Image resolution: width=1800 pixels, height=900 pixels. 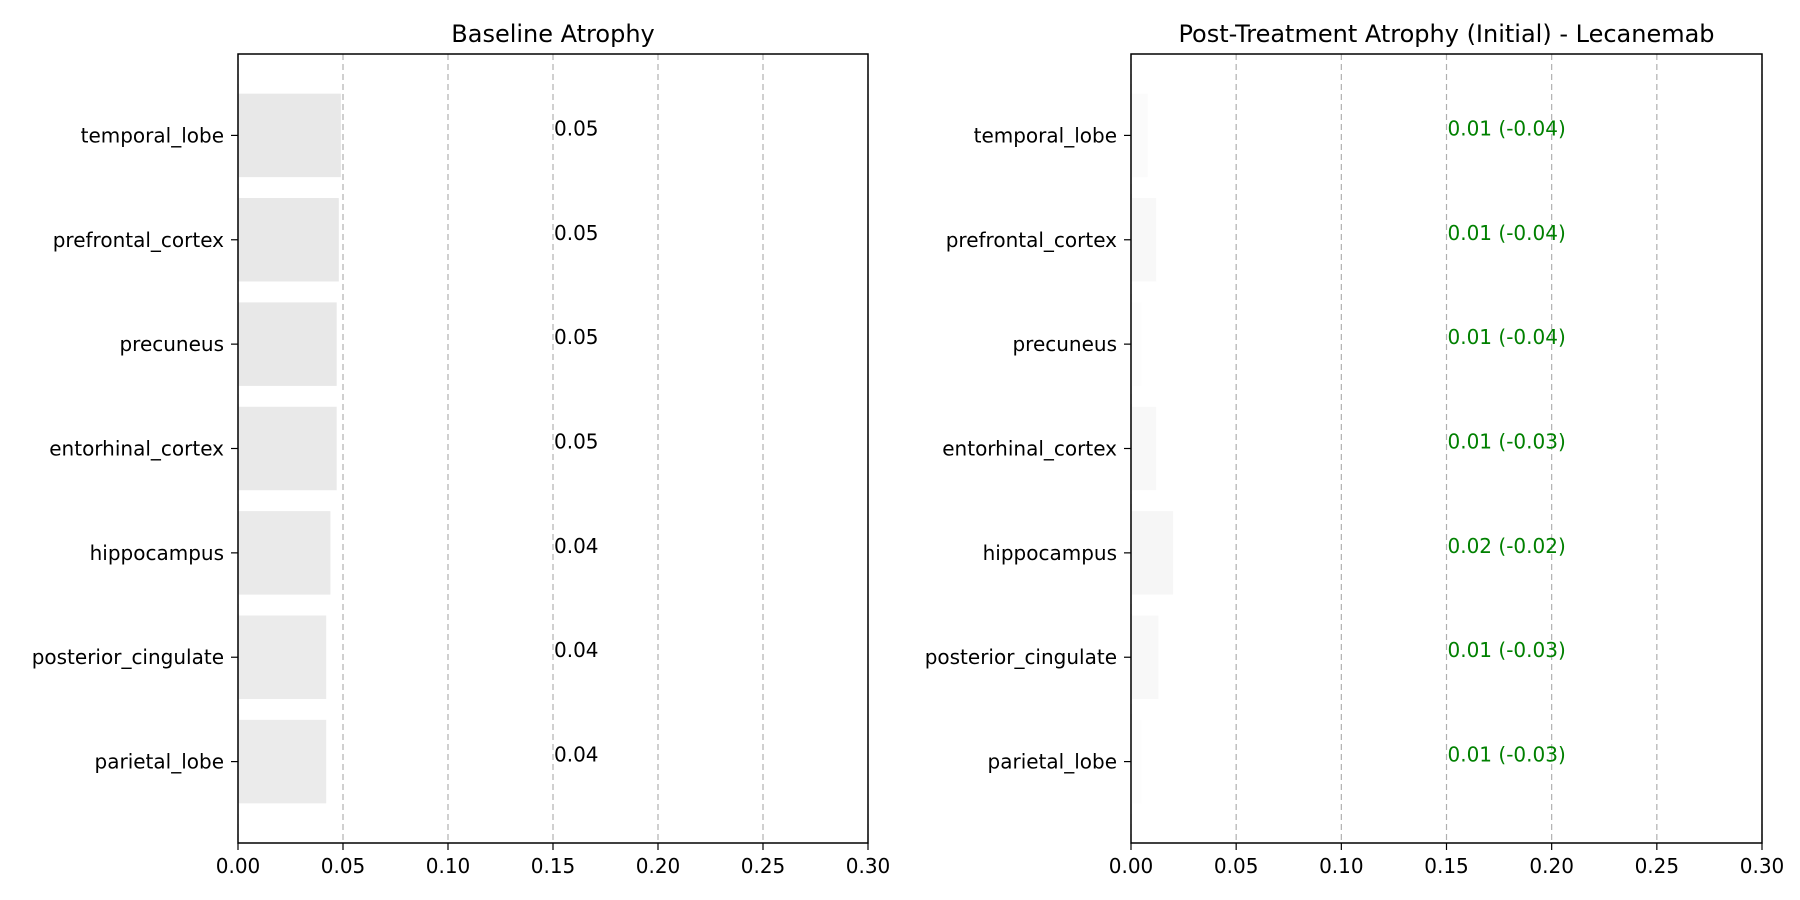 What do you see at coordinates (1507, 546) in the screenshot?
I see `value-label-hippocampus: 0.02 (-0.02)` at bounding box center [1507, 546].